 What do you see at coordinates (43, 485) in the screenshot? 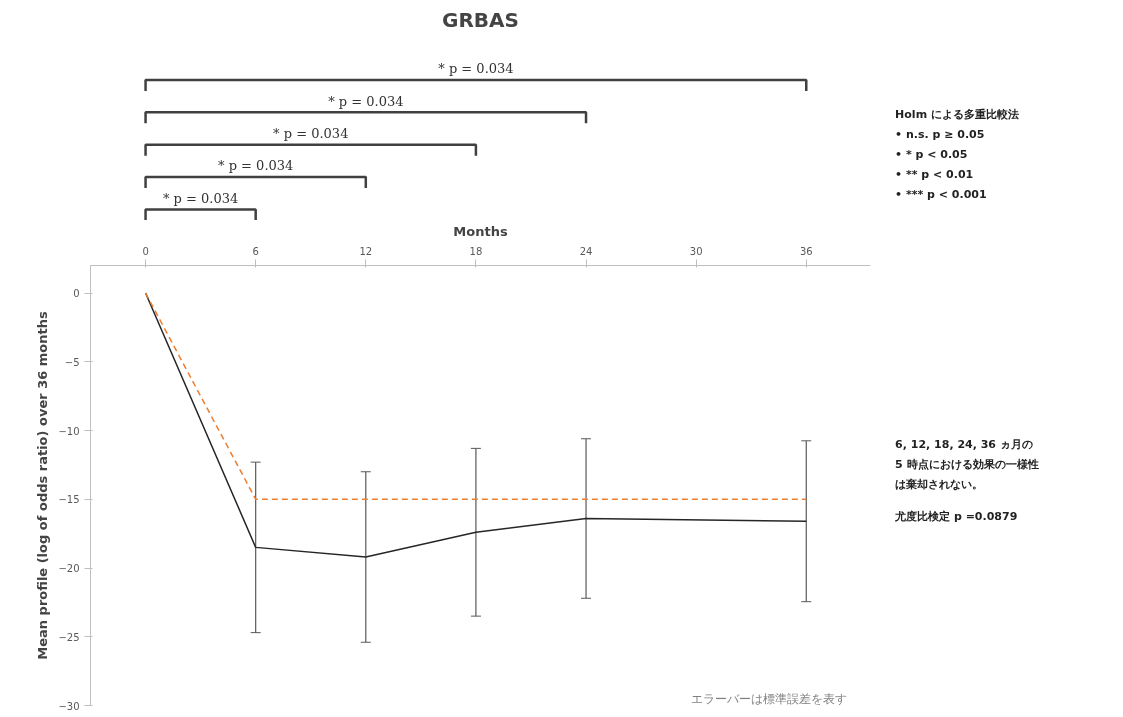
I see `y-axis-title: Mean profile (log of odds ratio) over 36 months` at bounding box center [43, 485].